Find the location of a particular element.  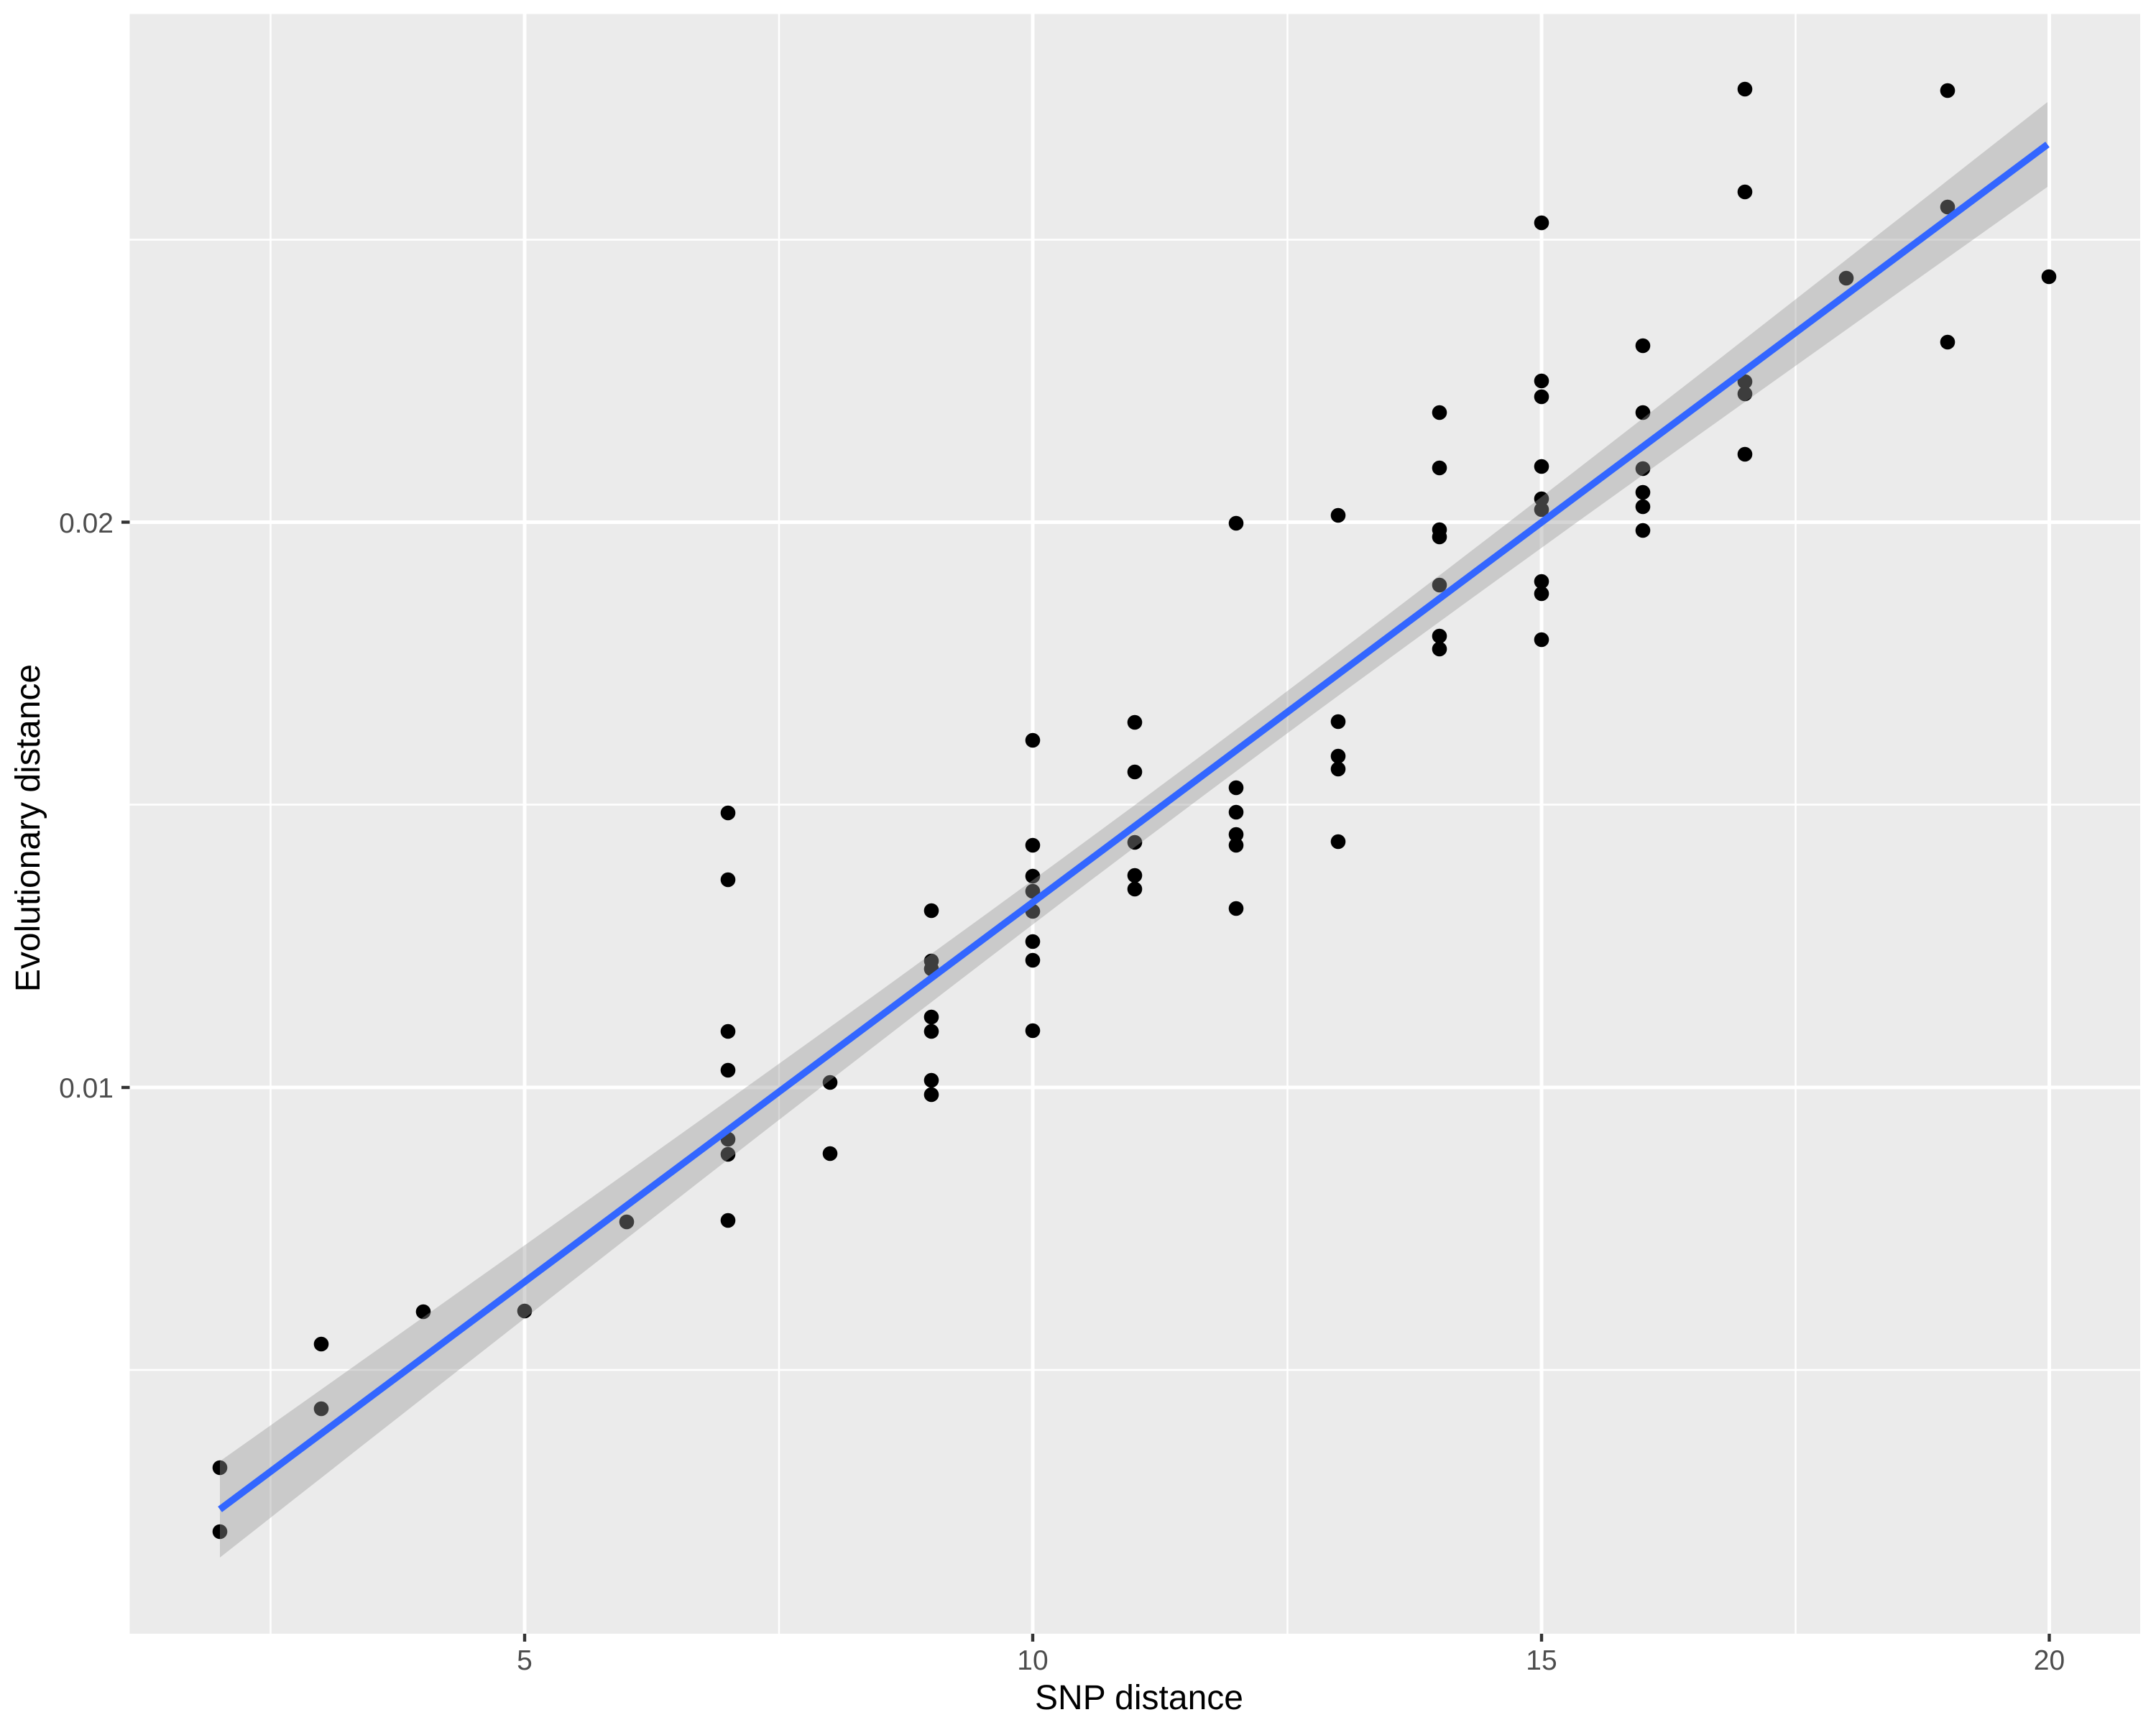

svg-text: 0.02 is located at coordinates (86, 523).